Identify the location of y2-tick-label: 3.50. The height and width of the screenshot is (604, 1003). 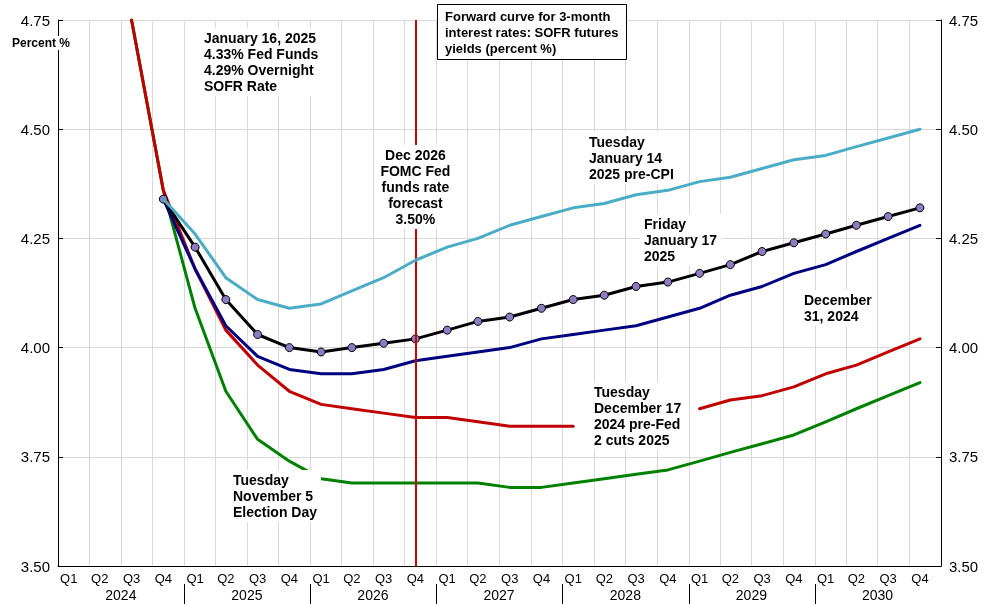
(964, 566).